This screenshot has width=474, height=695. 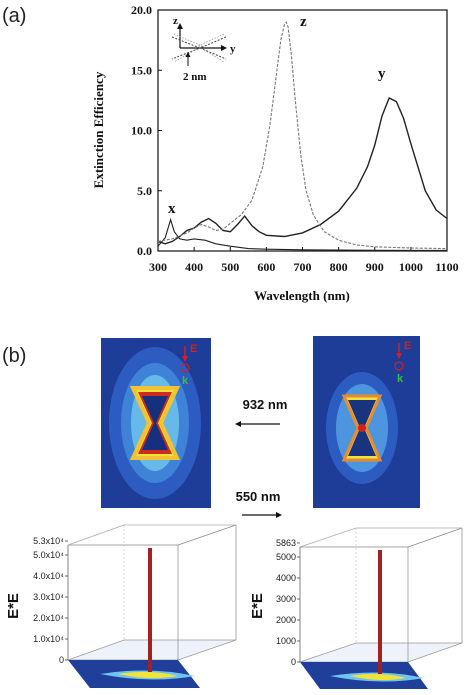 I want to click on surface-right-floor-hot, so click(x=378, y=677).